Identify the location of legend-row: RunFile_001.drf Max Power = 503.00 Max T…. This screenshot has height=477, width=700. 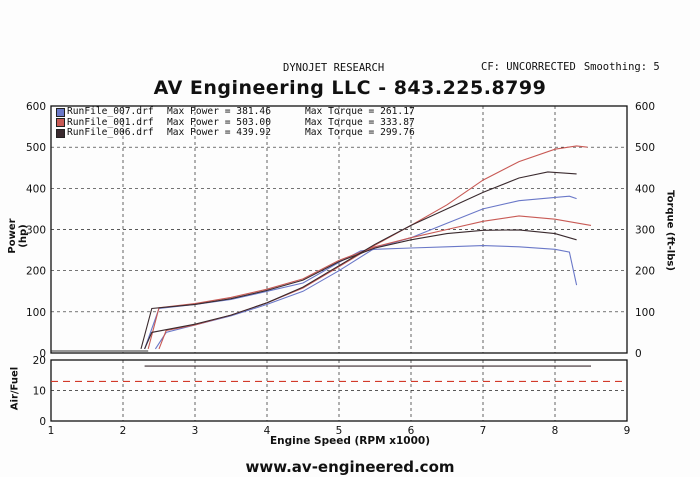
(235, 122).